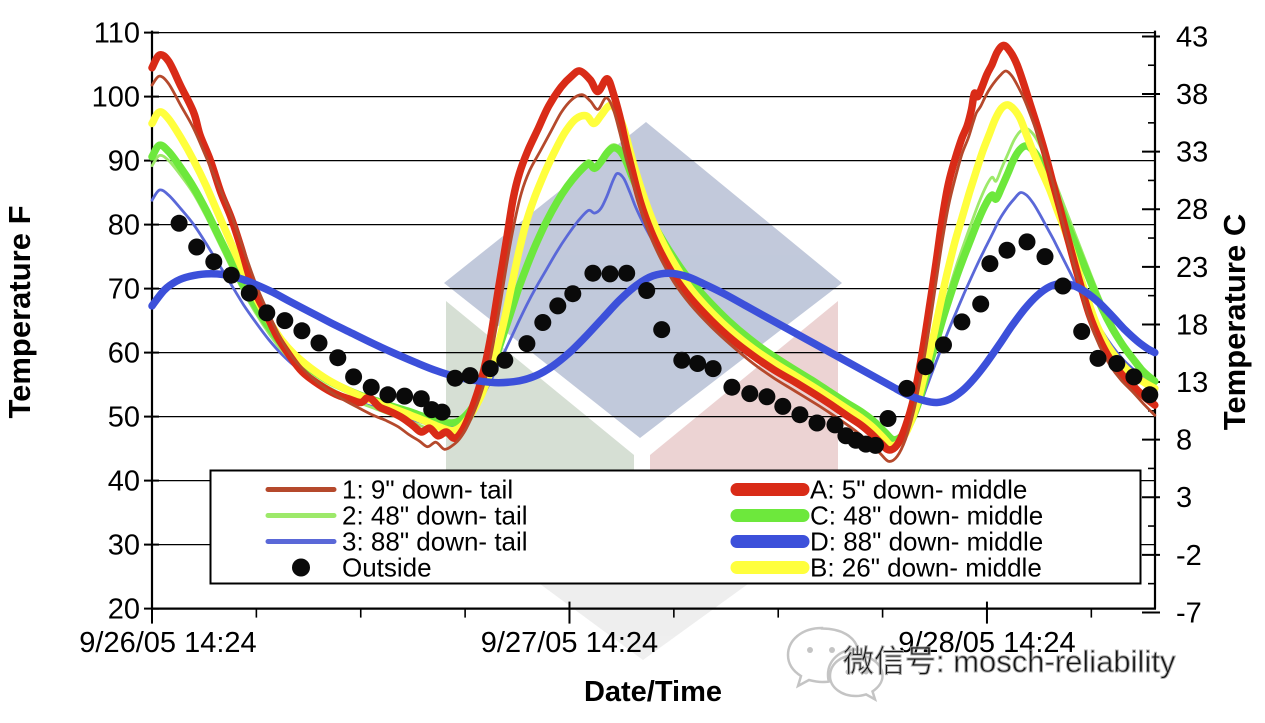  I want to click on x-tick-label: 9/28/05 14:24, so click(986, 643).